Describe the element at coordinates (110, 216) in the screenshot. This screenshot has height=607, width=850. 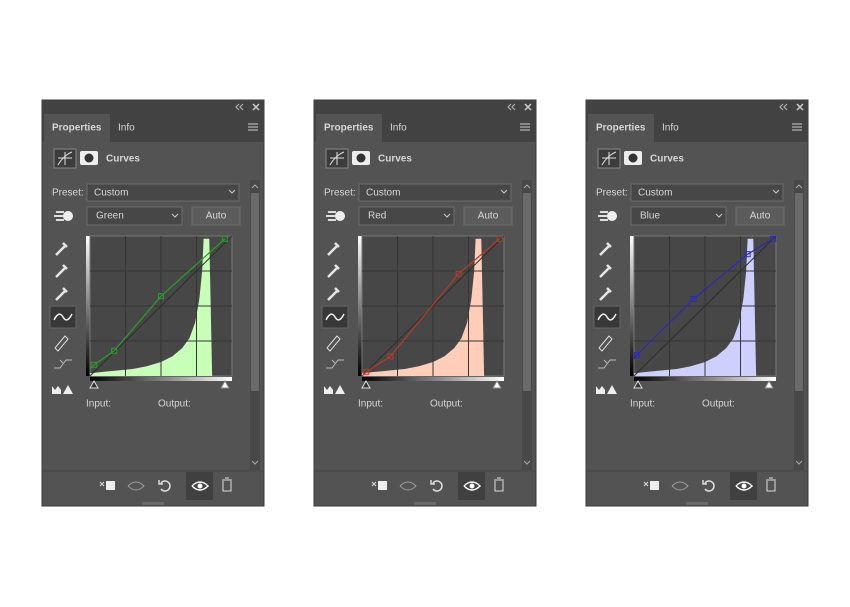
I see `channel: Green` at that location.